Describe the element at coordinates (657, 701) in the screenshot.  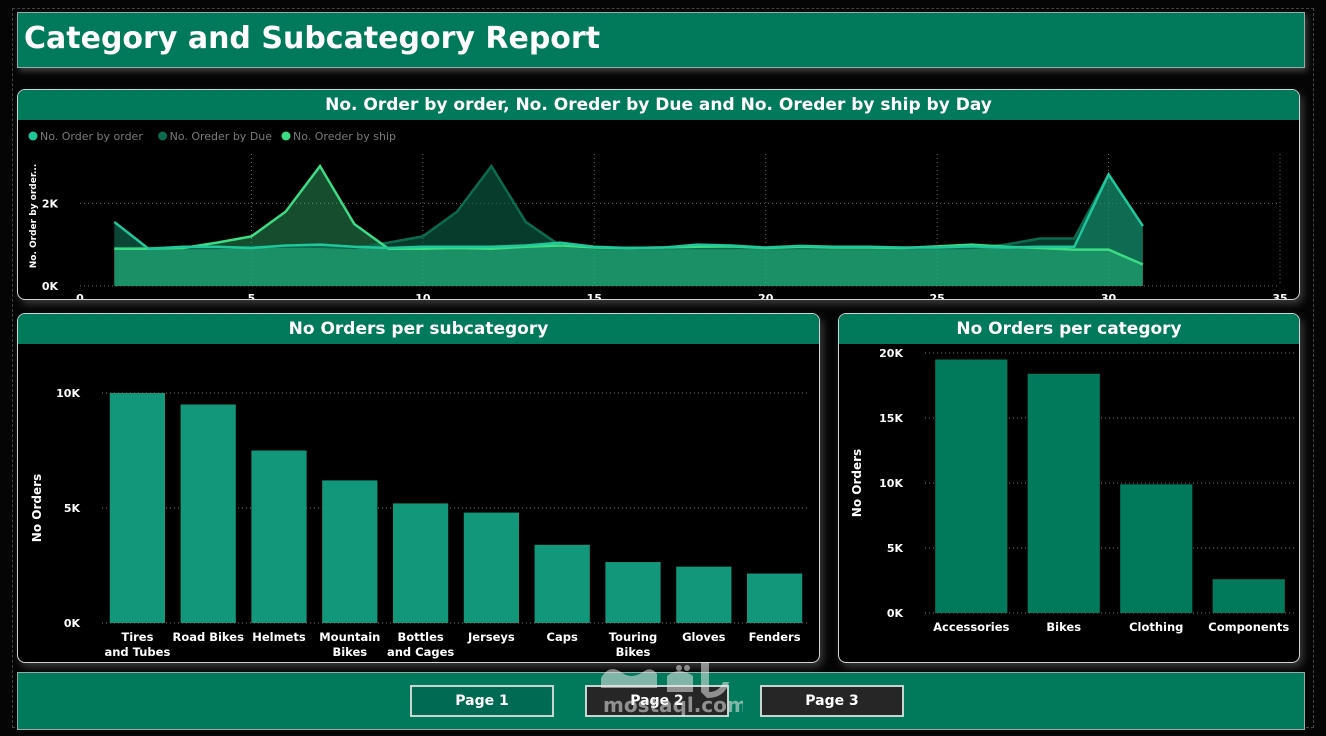
I see `page-2-button: Page 2` at that location.